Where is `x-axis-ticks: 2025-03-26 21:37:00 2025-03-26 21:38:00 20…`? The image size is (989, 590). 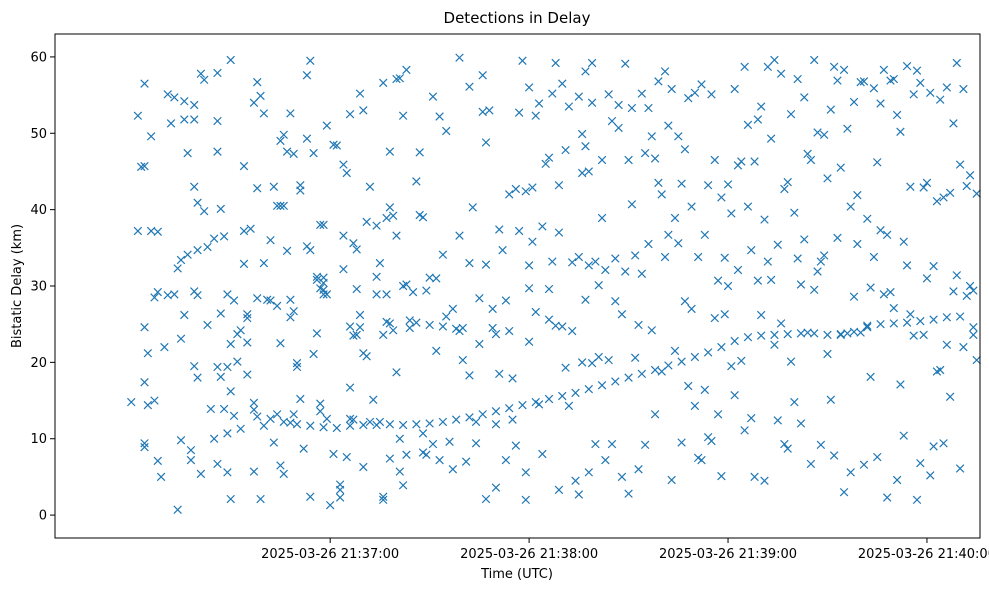
x-axis-ticks: 2025-03-26 21:37:00 2025-03-26 21:38:00 20… is located at coordinates (625, 550).